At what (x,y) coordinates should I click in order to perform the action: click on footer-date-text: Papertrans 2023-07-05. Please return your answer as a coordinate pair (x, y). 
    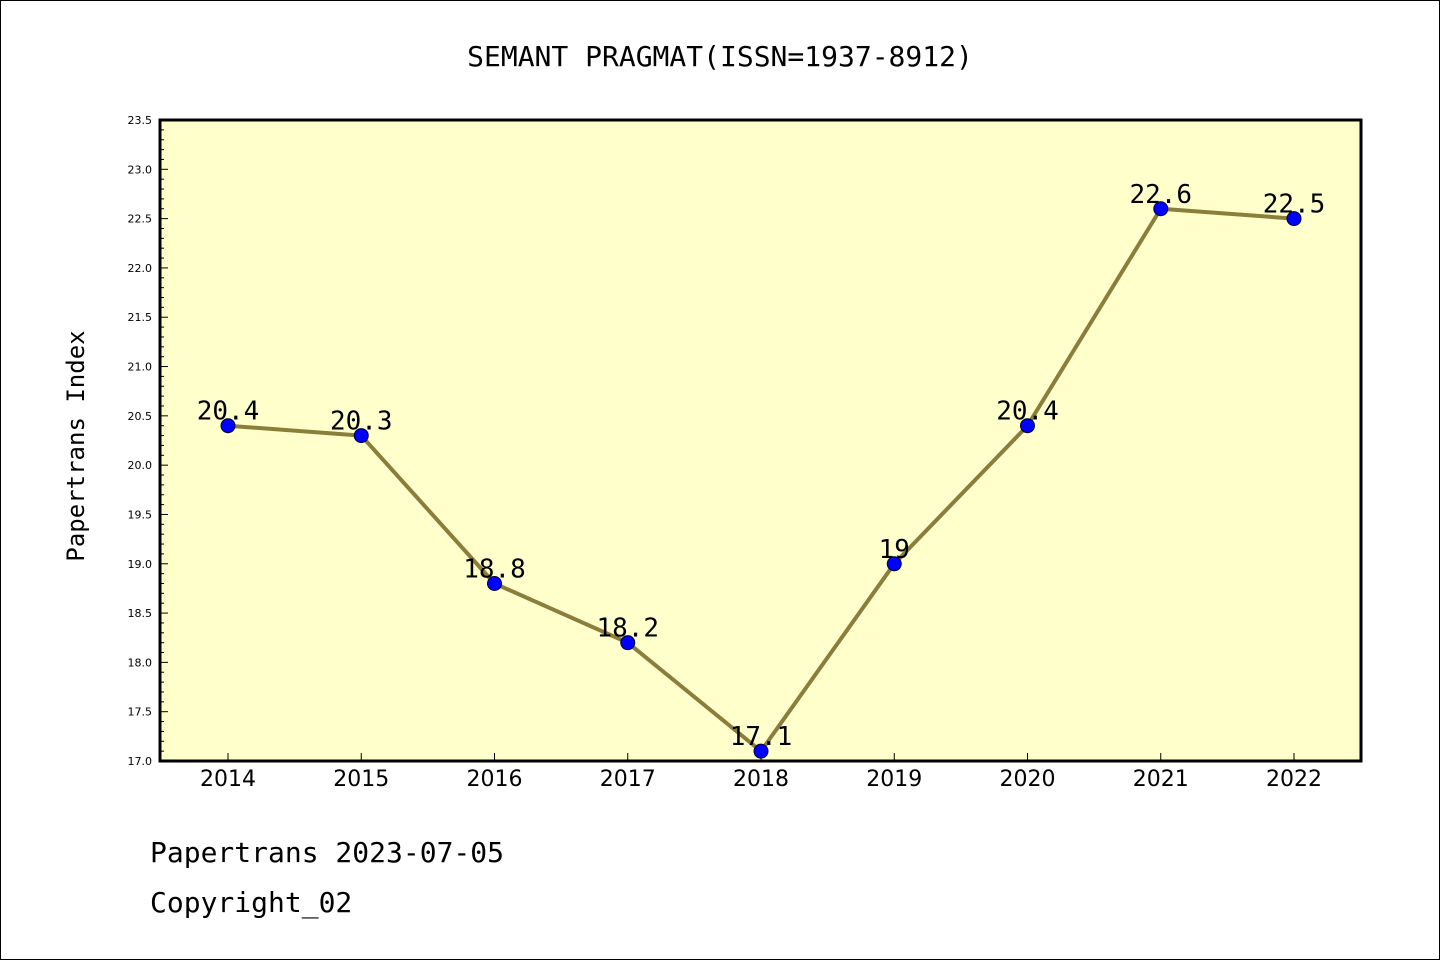
    Looking at the image, I should click on (327, 852).